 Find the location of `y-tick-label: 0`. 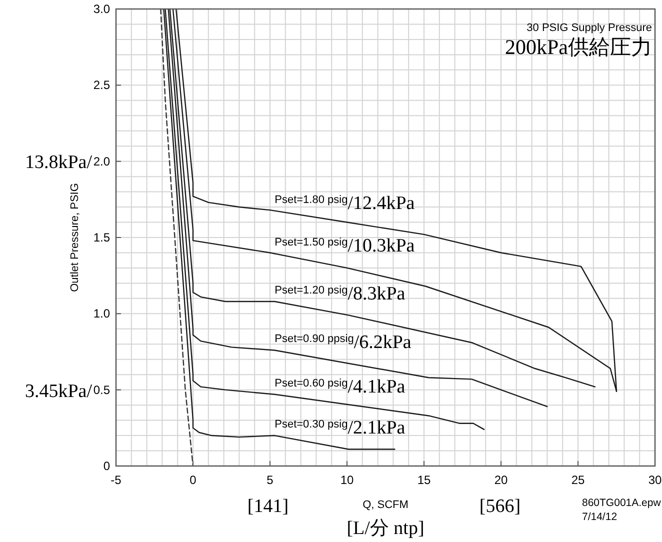

y-tick-label: 0 is located at coordinates (106, 466).